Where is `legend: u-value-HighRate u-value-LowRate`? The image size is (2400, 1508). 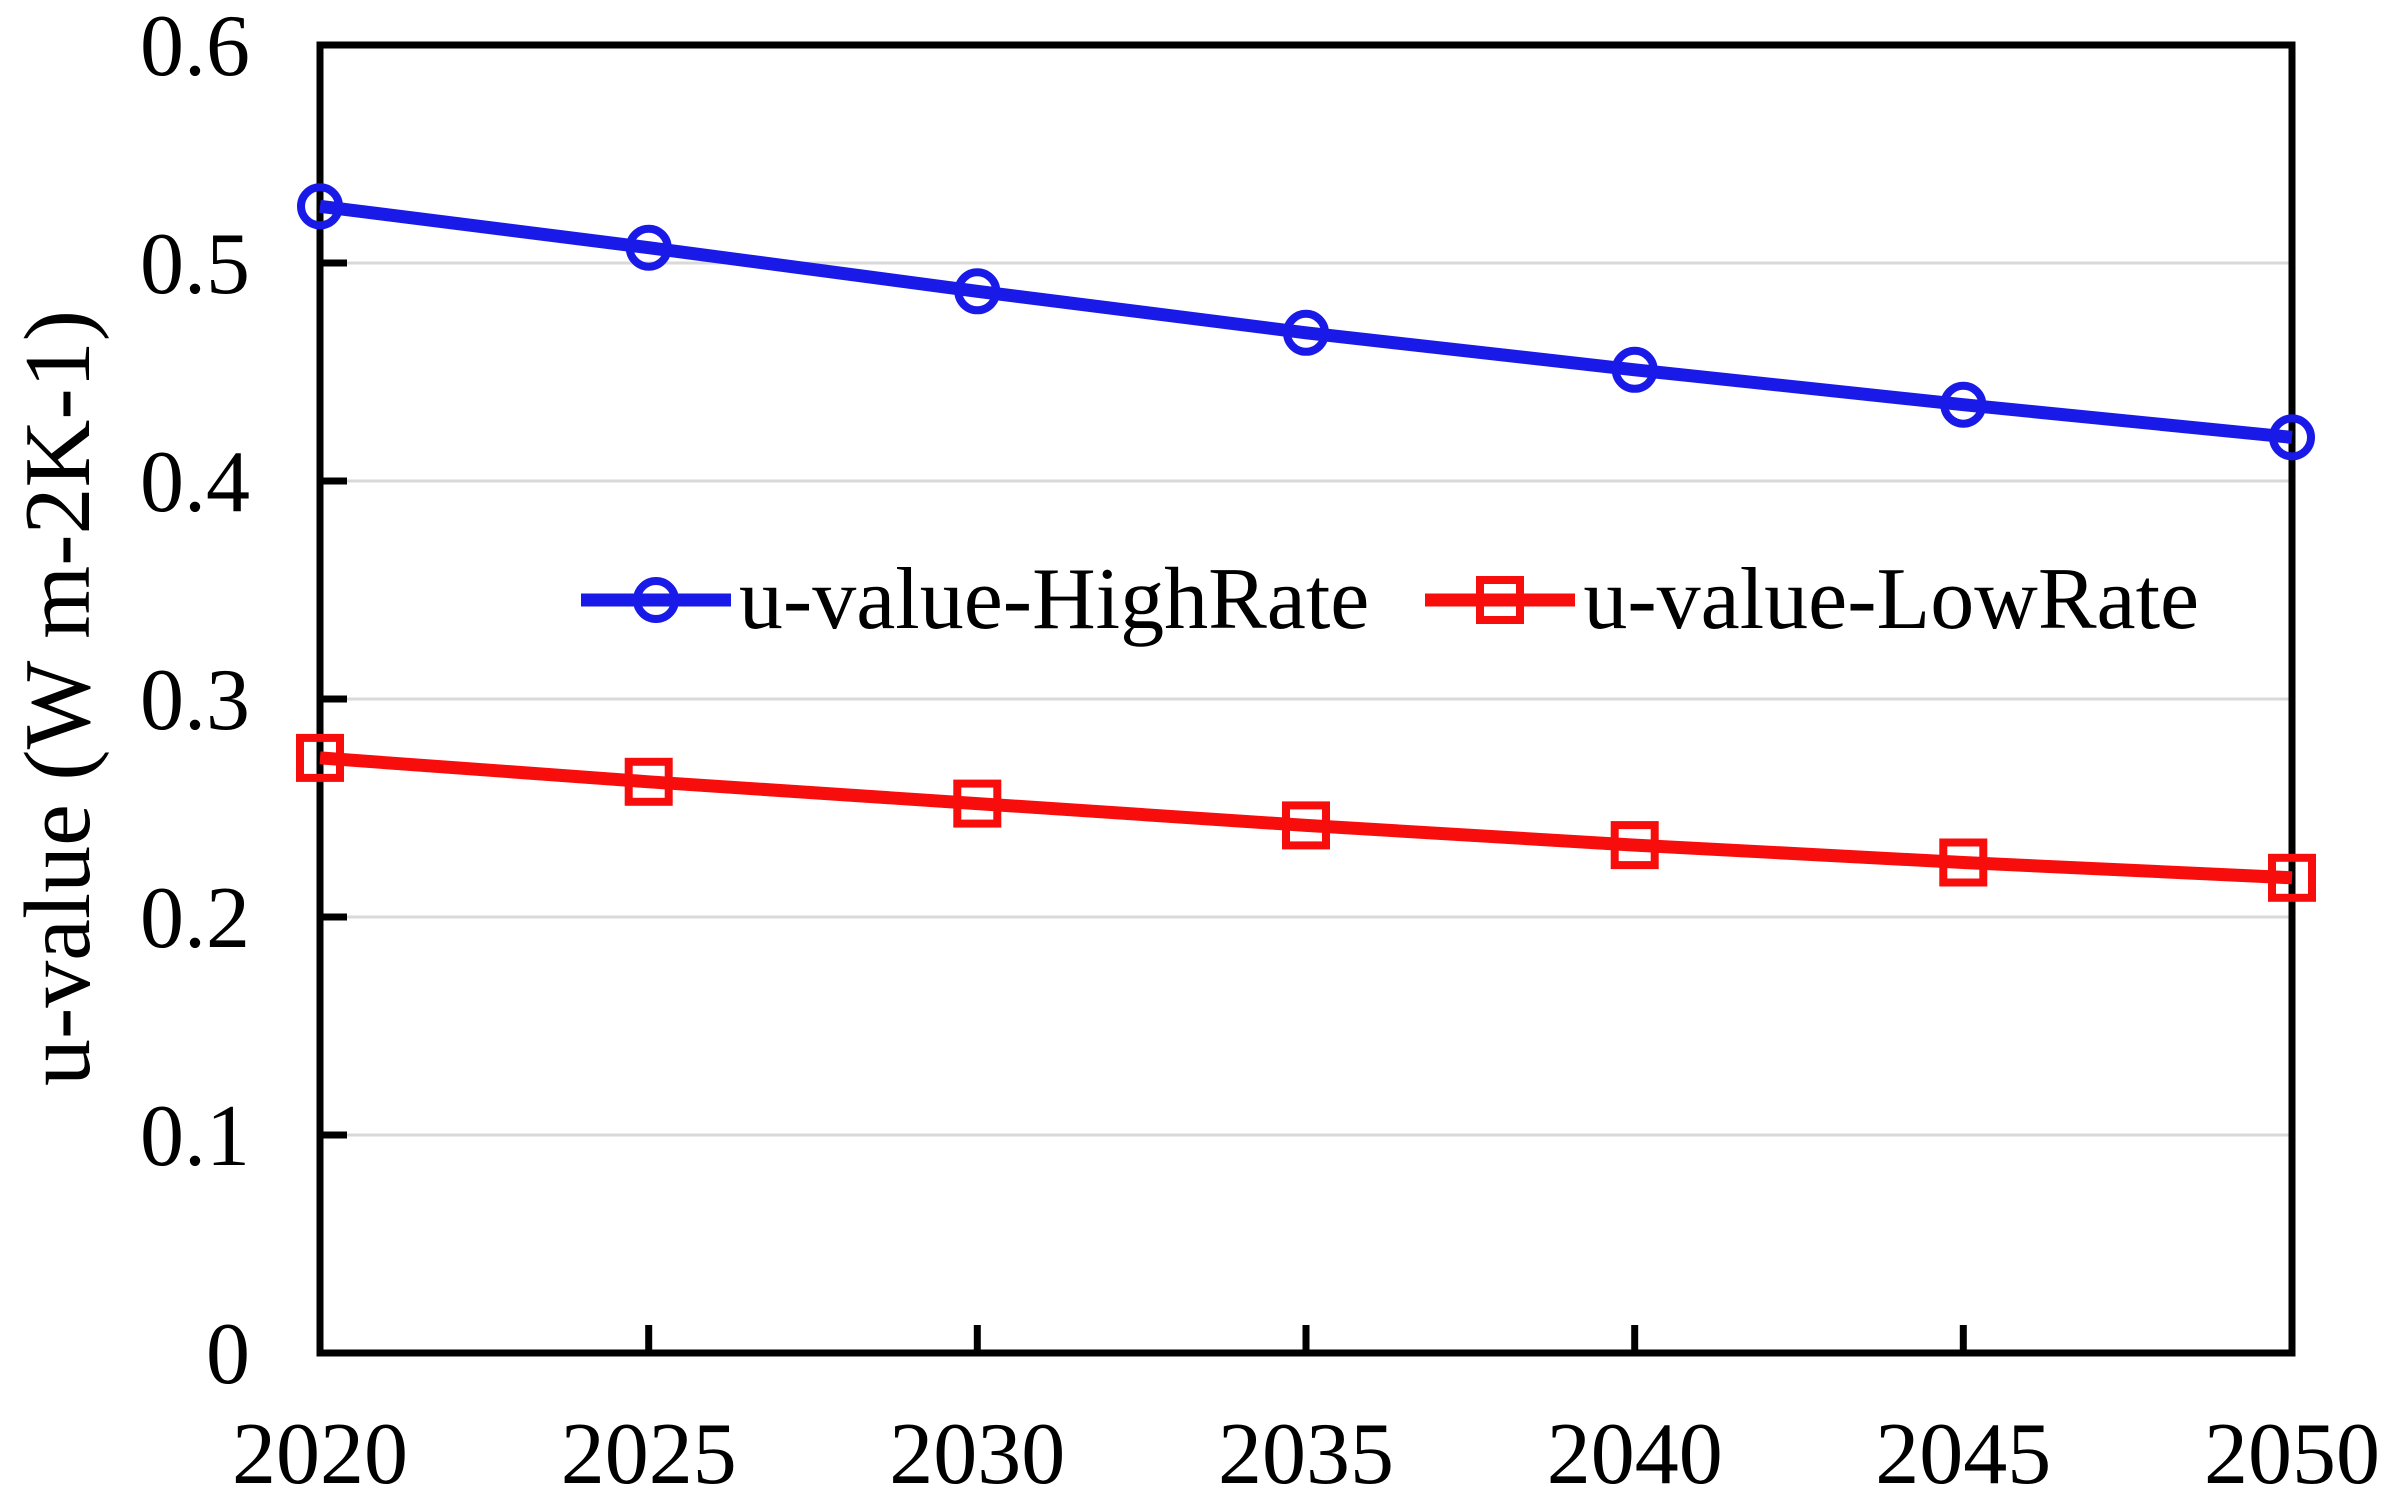 legend: u-value-HighRate u-value-LowRate is located at coordinates (1390, 600).